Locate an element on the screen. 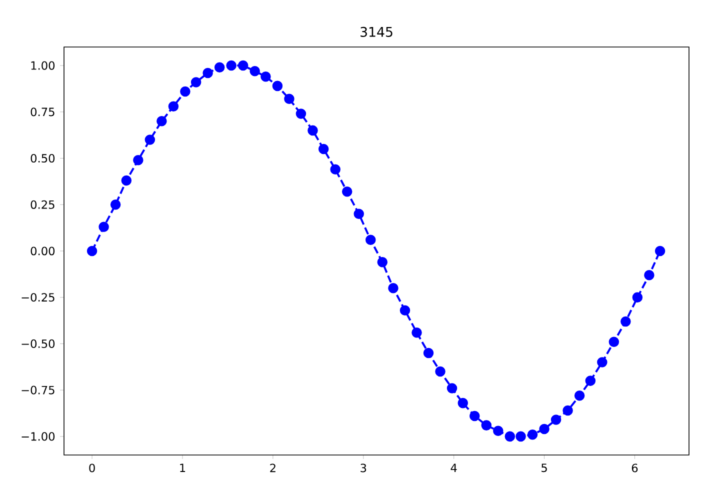  y-tick-label: −0.25 is located at coordinates (38, 297).